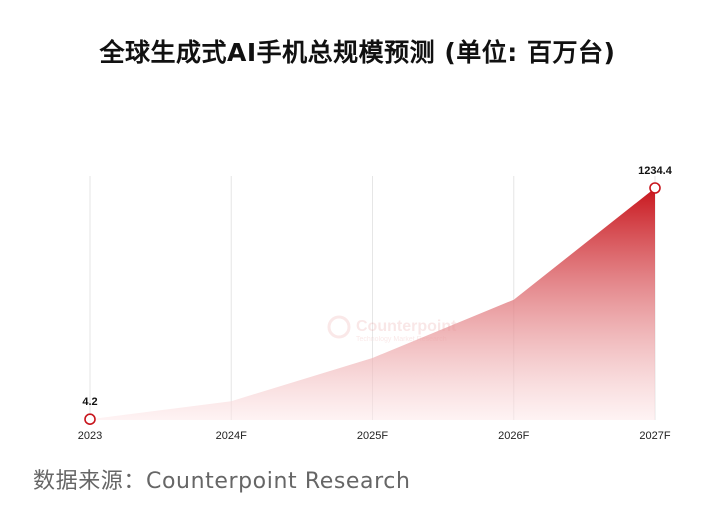 This screenshot has width=715, height=515. Describe the element at coordinates (406, 326) in the screenshot. I see `watermark-brand: Counterpoint` at that location.